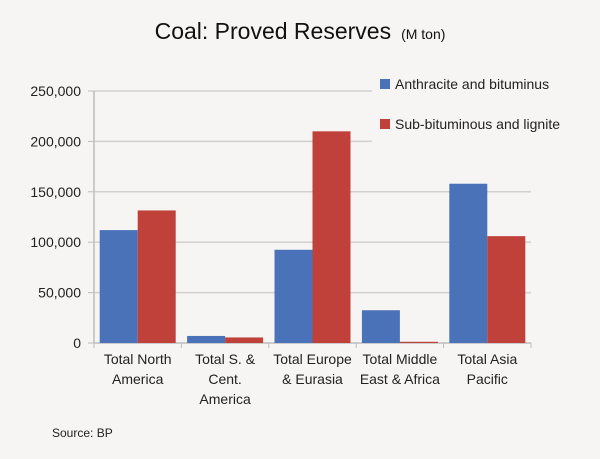 This screenshot has height=459, width=600. I want to click on y-tick-label: 250,000, so click(55, 91).